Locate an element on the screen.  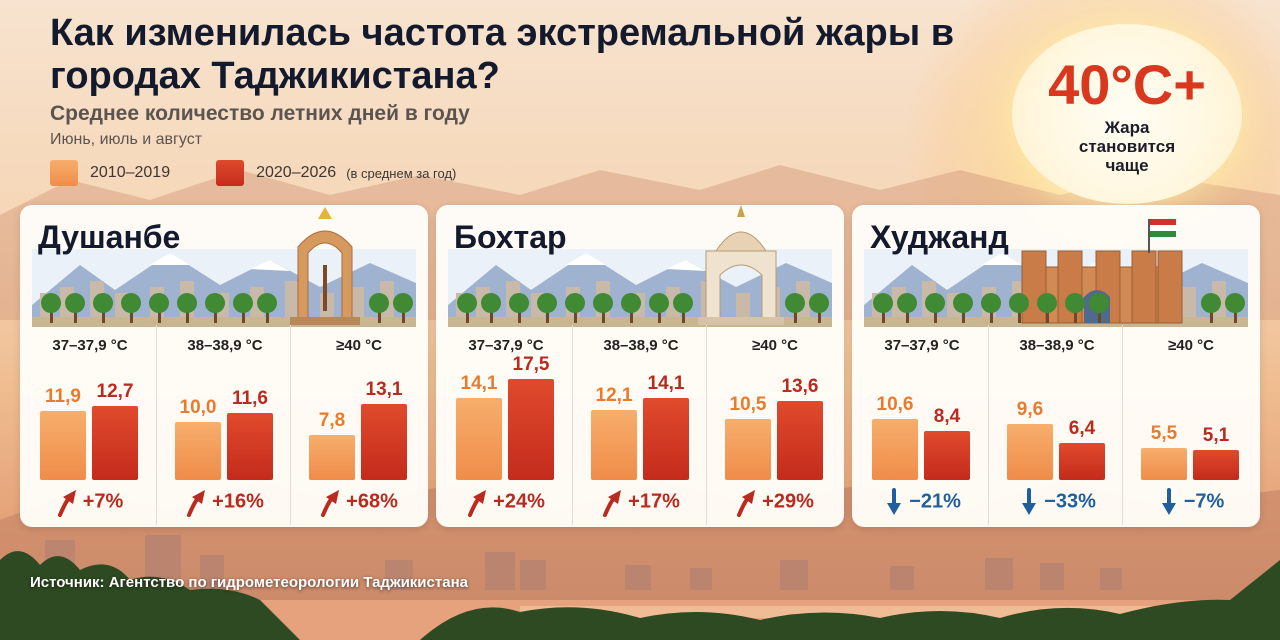
change-indicator: +24% is located at coordinates (506, 502).